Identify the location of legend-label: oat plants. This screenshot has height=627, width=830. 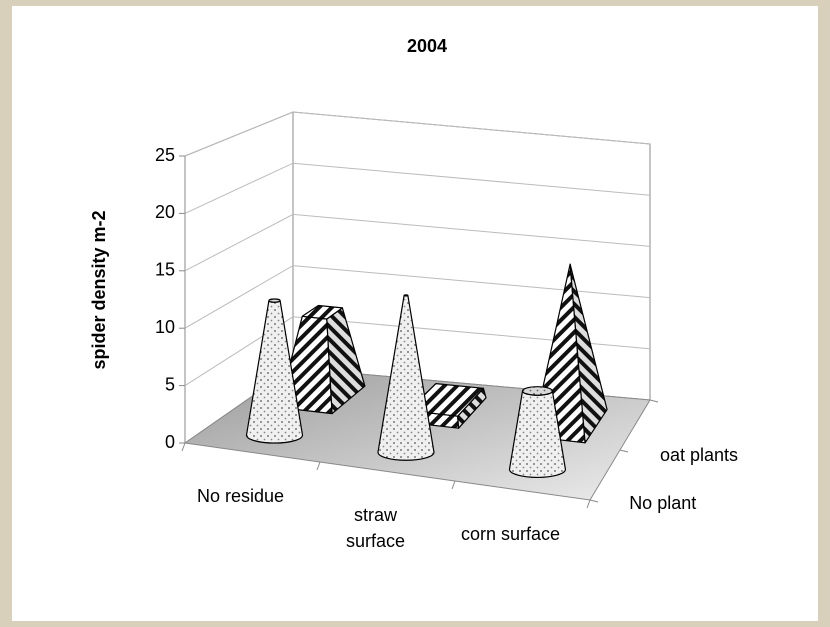
(699, 455).